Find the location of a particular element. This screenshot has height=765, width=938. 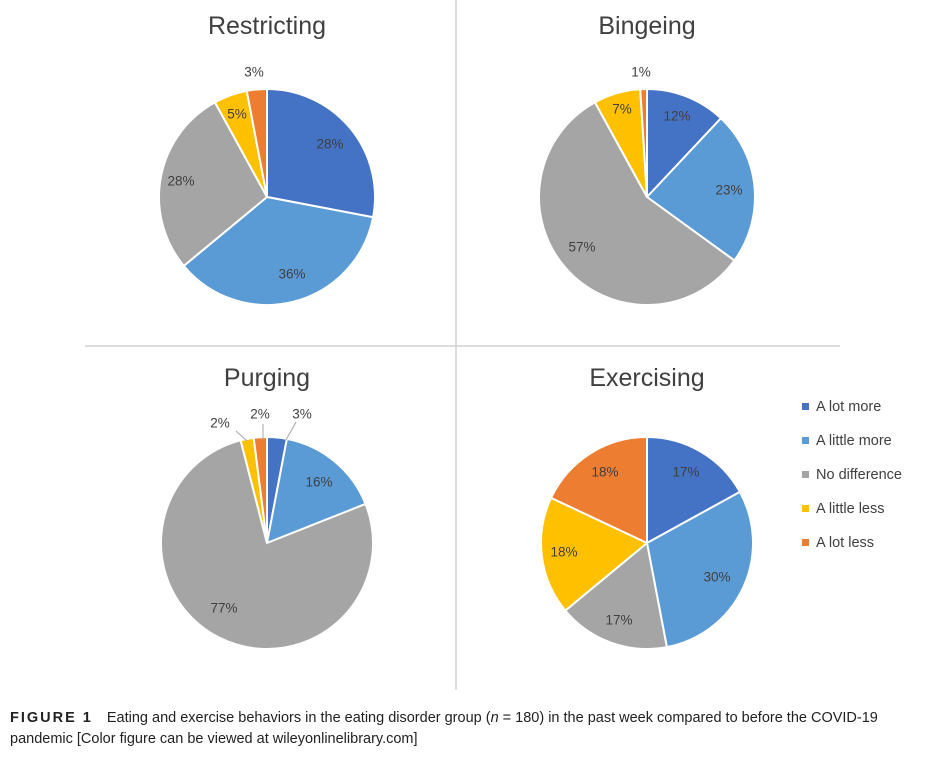

pie-slice-exercising-a-lot-less is located at coordinates (598, 490).